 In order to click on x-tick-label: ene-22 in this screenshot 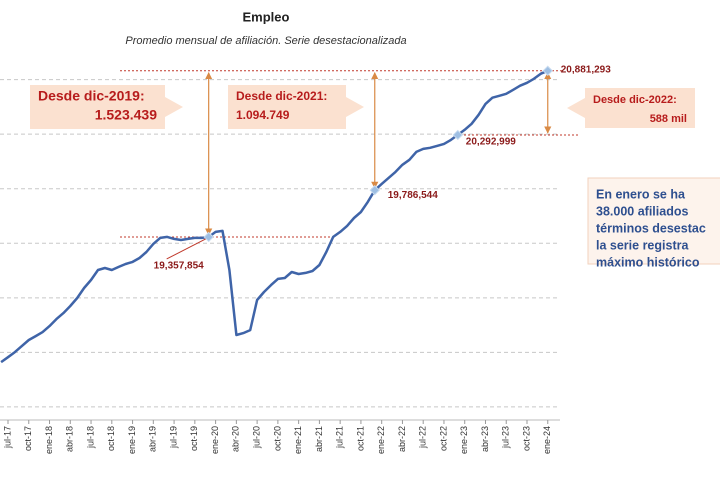, I will do `click(381, 440)`.